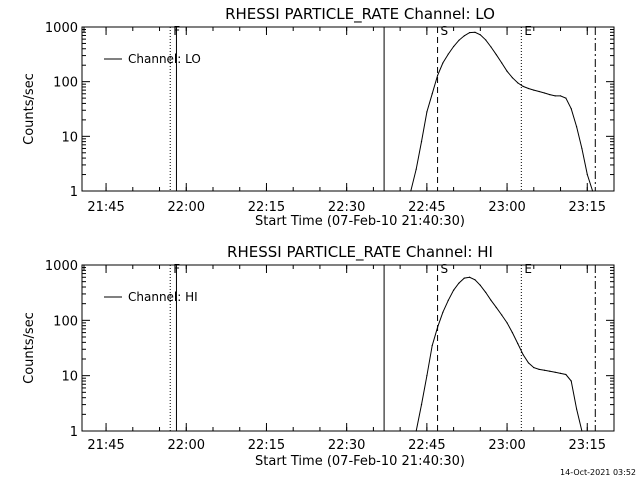 This screenshot has height=480, width=640. What do you see at coordinates (164, 59) in the screenshot?
I see `legend-label: Channel: LO` at bounding box center [164, 59].